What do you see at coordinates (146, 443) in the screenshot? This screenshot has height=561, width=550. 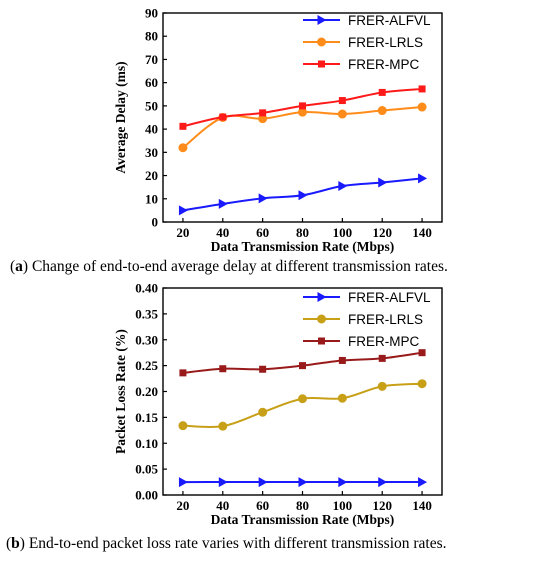 I see `y-tick-label: 0.10` at bounding box center [146, 443].